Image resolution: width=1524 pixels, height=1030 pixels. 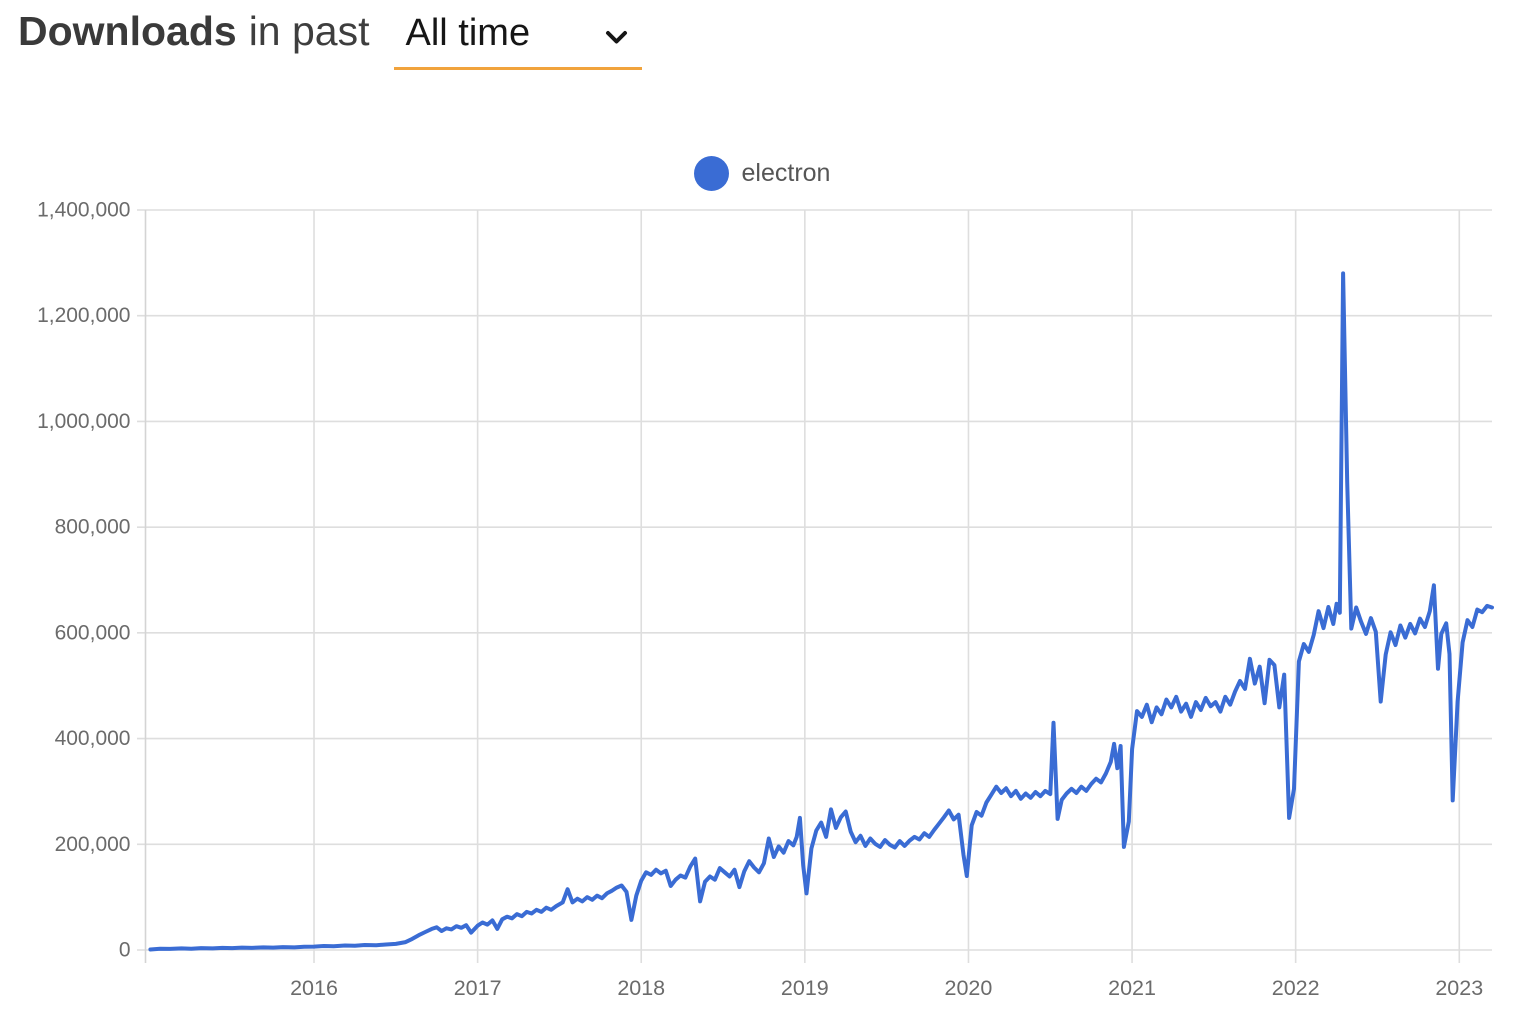 What do you see at coordinates (83, 421) in the screenshot?
I see `y-axis-tick-label: 1,000,000` at bounding box center [83, 421].